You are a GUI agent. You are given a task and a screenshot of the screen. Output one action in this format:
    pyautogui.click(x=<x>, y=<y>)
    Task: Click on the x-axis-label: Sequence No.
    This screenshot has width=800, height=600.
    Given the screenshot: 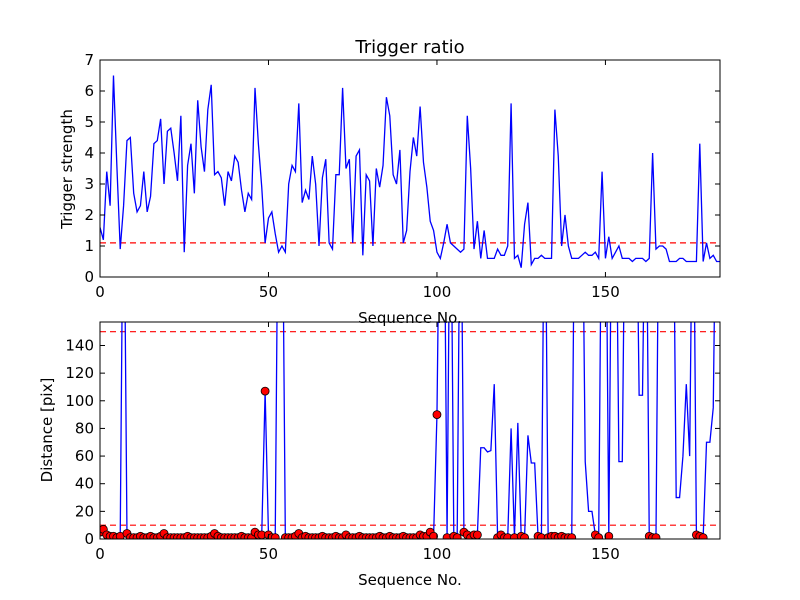 What is the action you would take?
    pyautogui.click(x=410, y=318)
    